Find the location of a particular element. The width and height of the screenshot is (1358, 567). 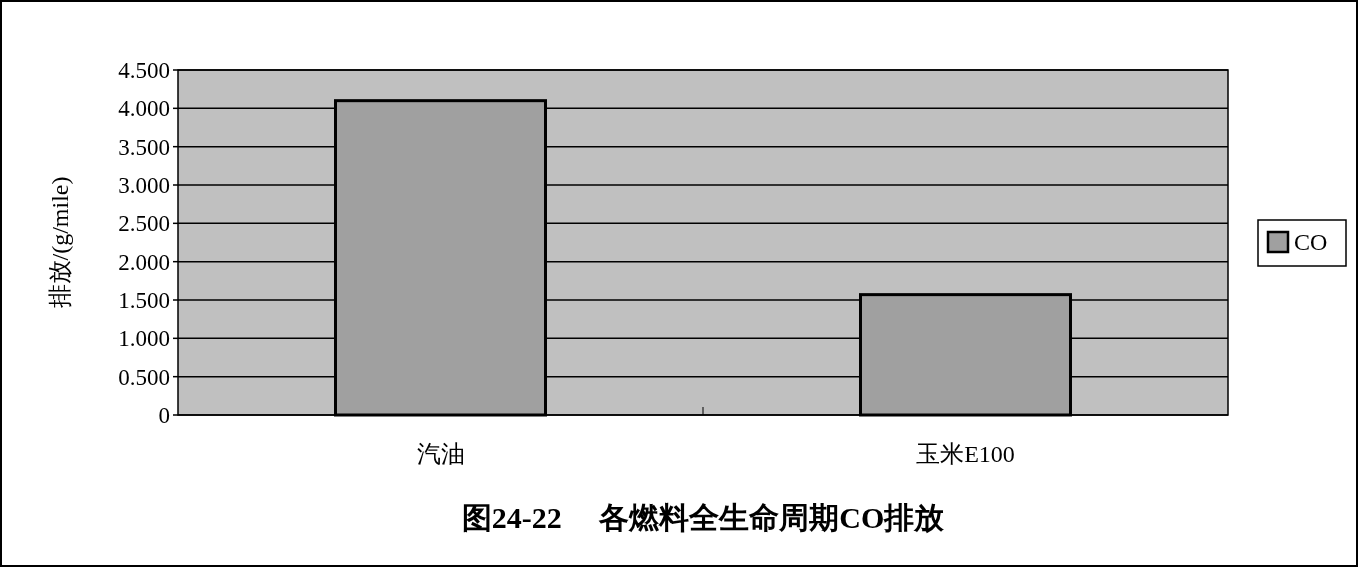

y-tick-label: 3.500 is located at coordinates (144, 147).